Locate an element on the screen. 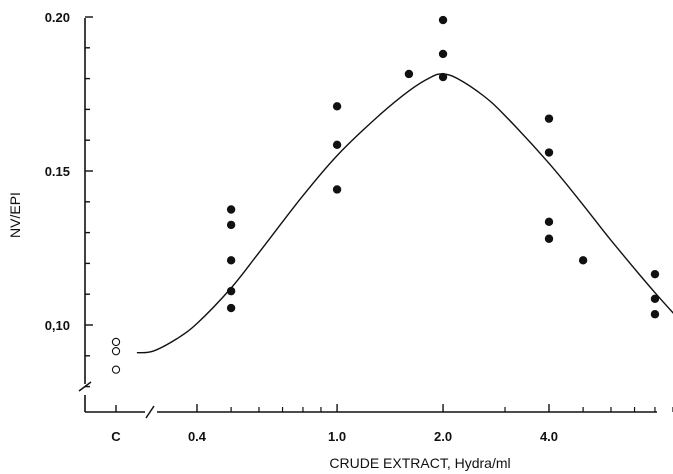 This screenshot has height=474, width=673. x-axis-break-icon is located at coordinates (150, 412).